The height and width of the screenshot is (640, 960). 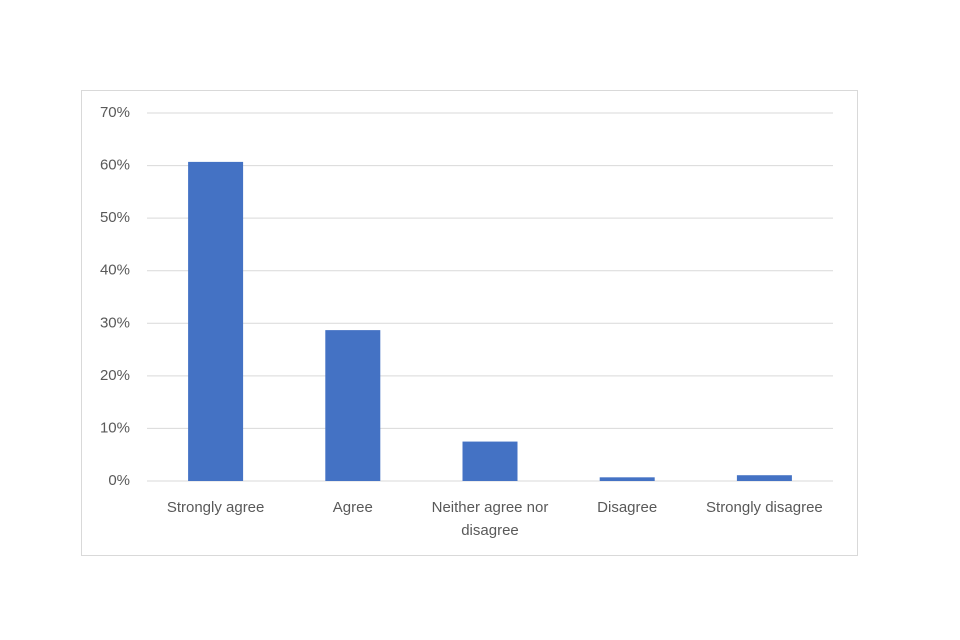 What do you see at coordinates (115, 270) in the screenshot?
I see `y-tick-label: 40%` at bounding box center [115, 270].